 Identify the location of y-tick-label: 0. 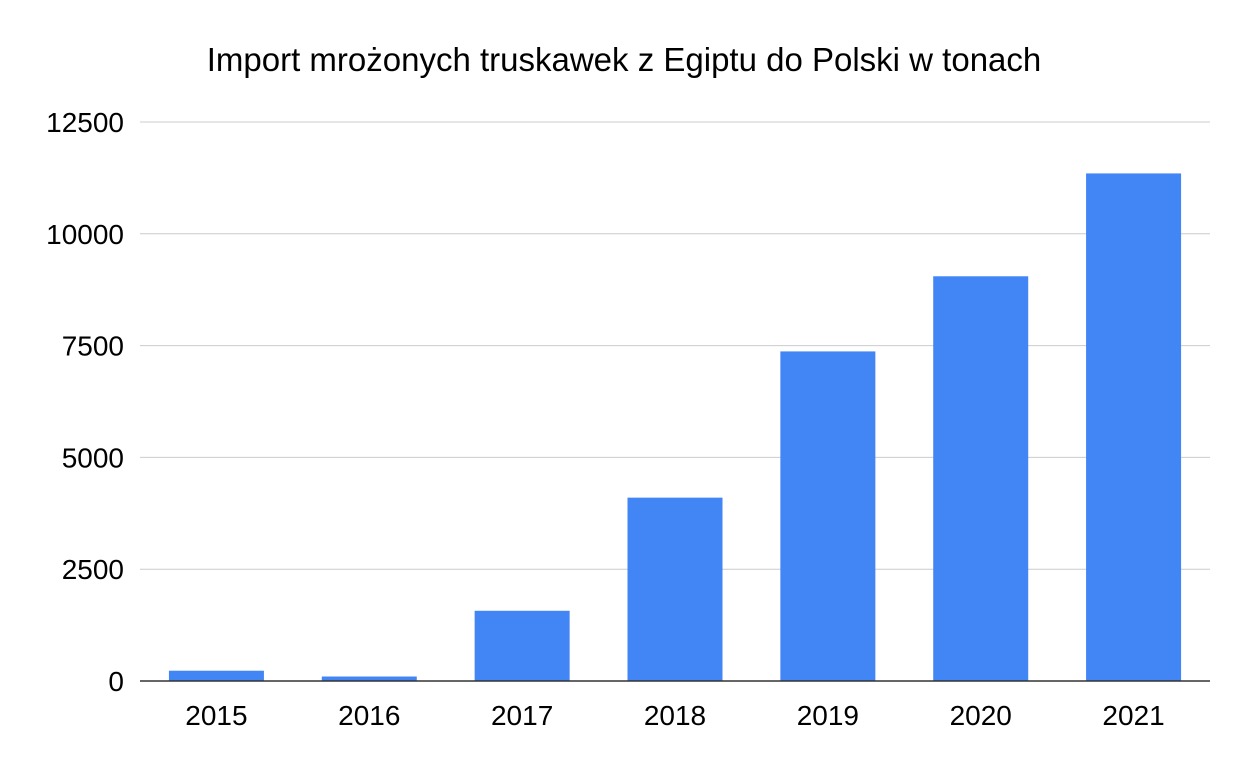
(116, 681).